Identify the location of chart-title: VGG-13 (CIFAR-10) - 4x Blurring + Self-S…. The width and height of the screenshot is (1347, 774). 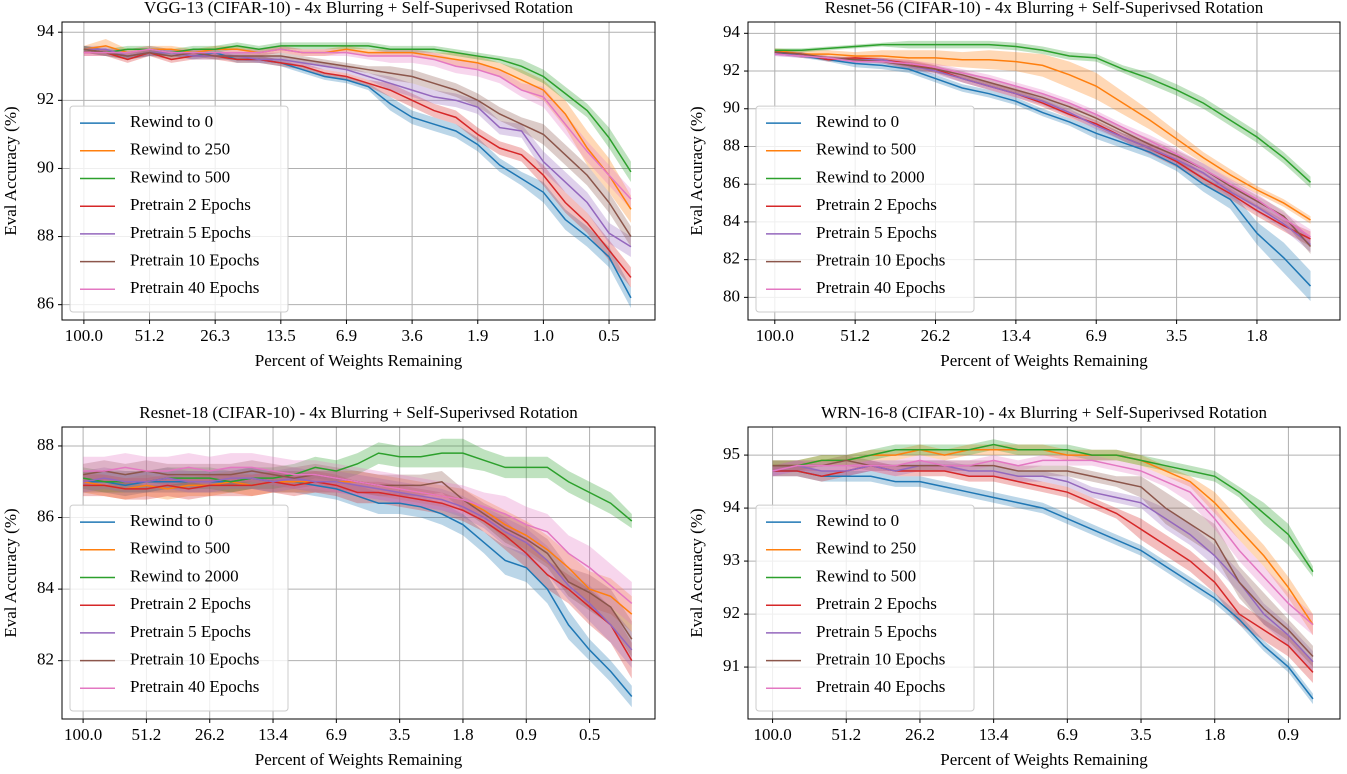
(359, 8).